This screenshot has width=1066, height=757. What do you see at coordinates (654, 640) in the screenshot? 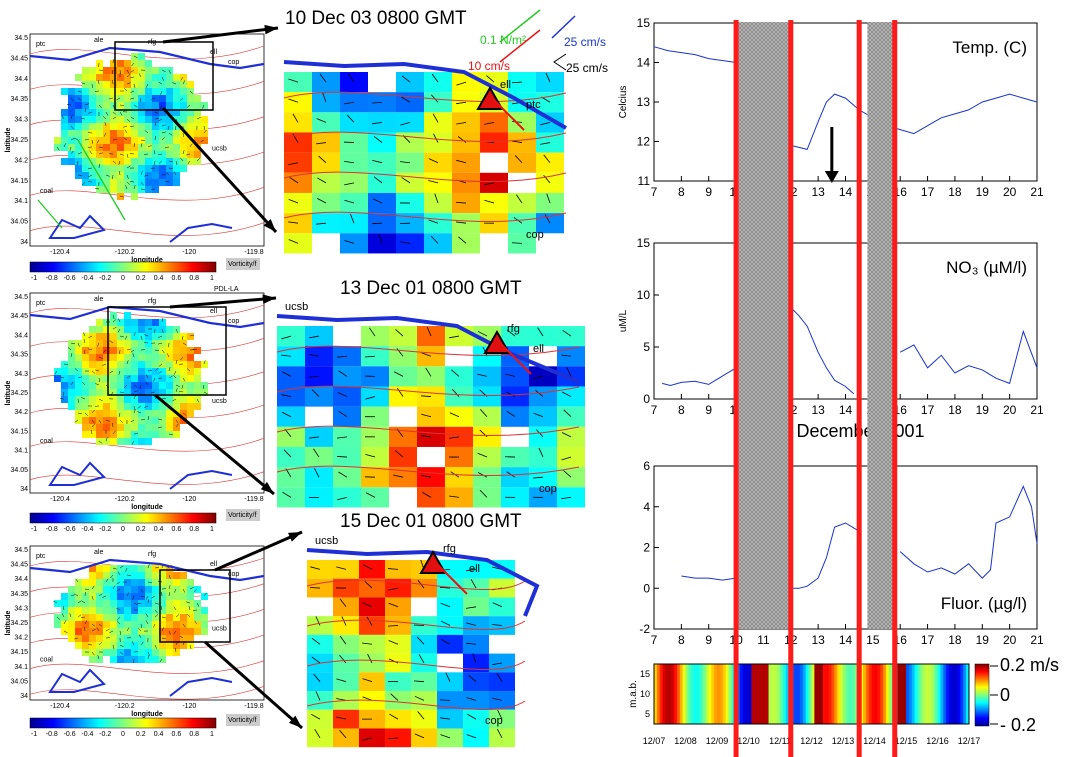
I see `x-tick-label: 7` at bounding box center [654, 640].